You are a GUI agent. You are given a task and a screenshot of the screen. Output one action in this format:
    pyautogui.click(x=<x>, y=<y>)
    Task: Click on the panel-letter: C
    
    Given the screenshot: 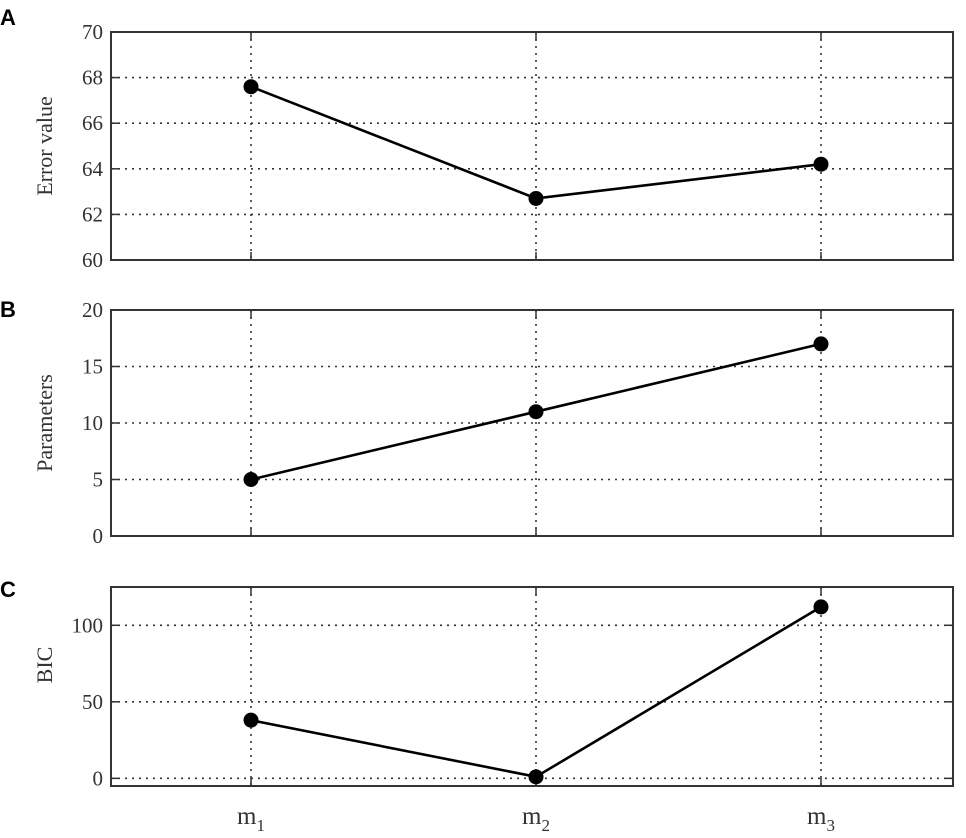 What is the action you would take?
    pyautogui.click(x=8, y=589)
    